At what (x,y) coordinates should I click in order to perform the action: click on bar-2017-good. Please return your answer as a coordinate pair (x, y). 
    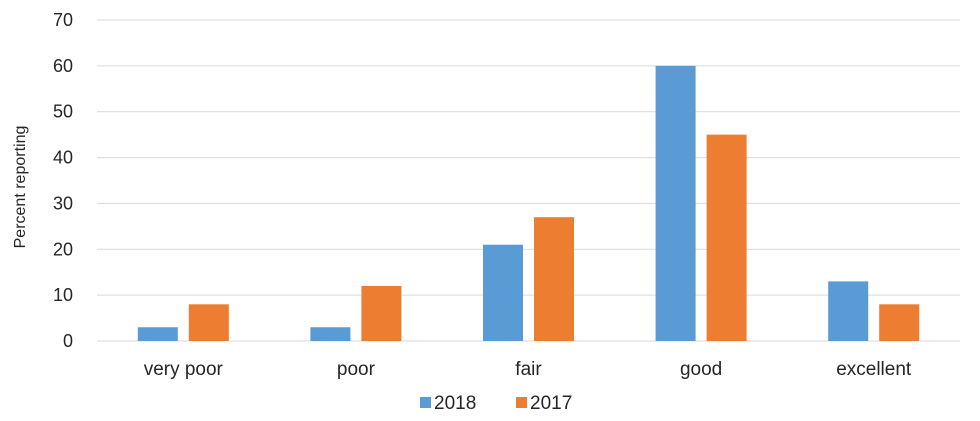
    Looking at the image, I should click on (726, 237).